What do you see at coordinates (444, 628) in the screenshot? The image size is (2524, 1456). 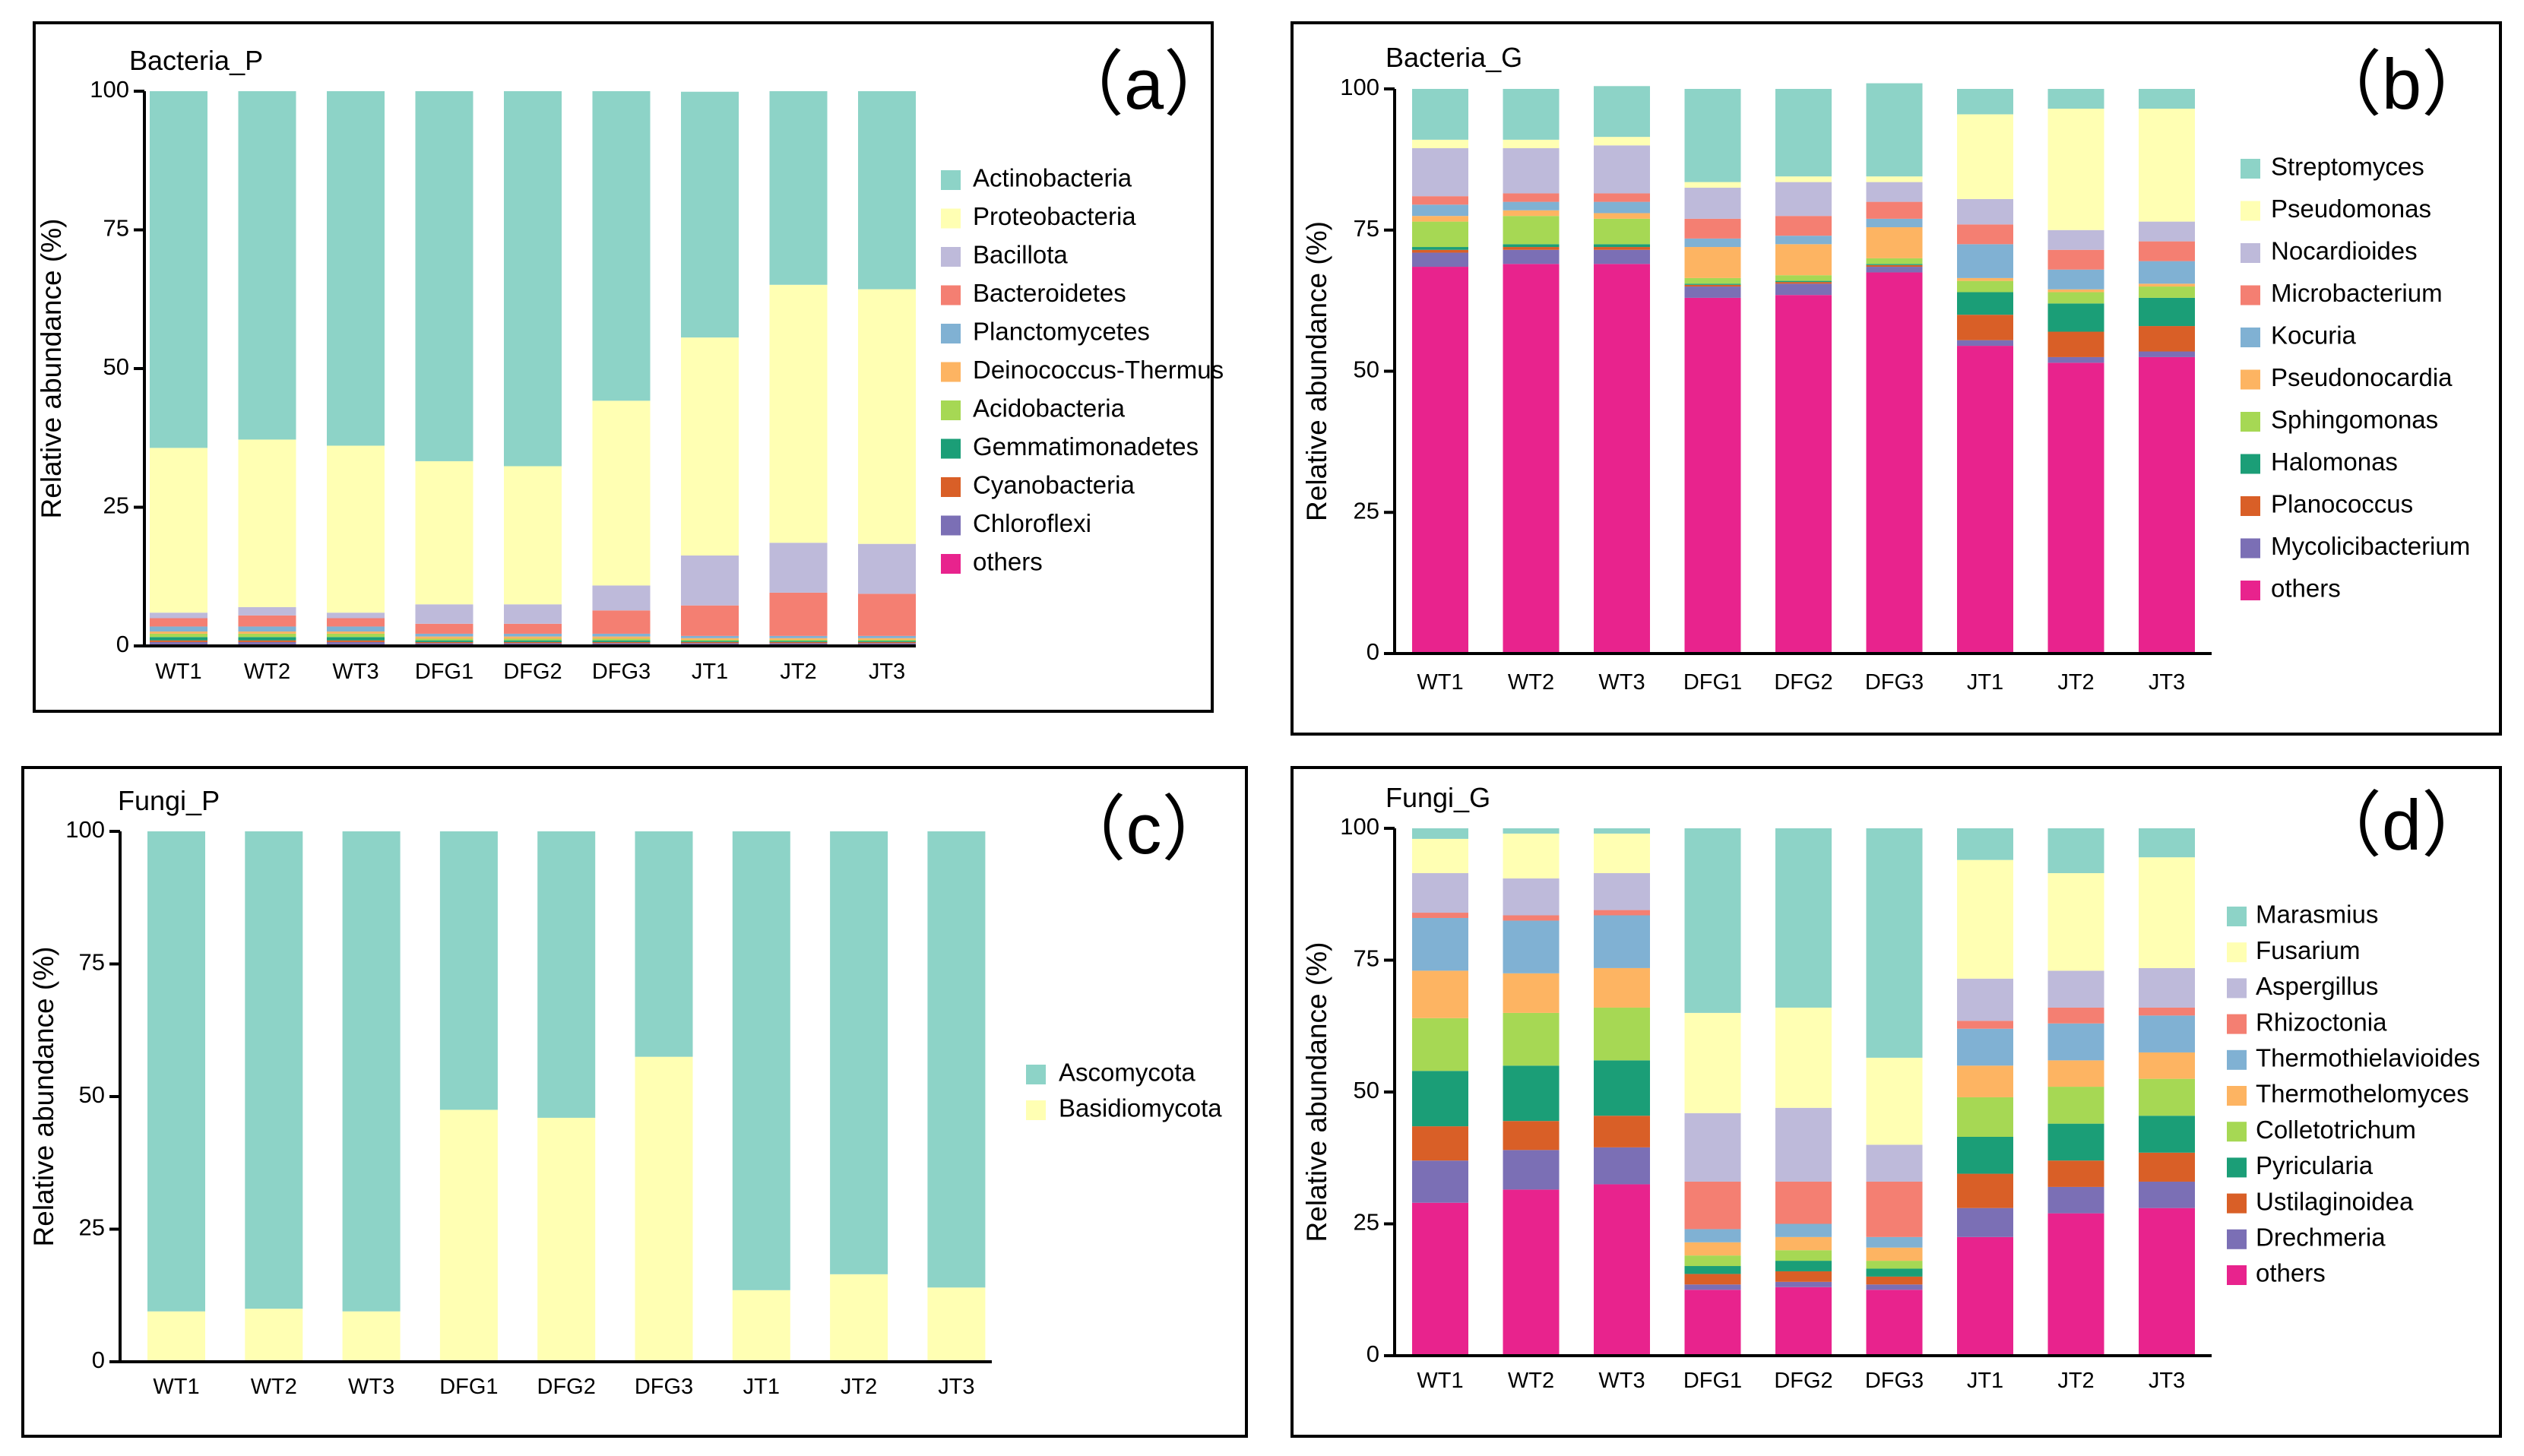 I see `bar-segment-bacteroidetes-dfg1` at bounding box center [444, 628].